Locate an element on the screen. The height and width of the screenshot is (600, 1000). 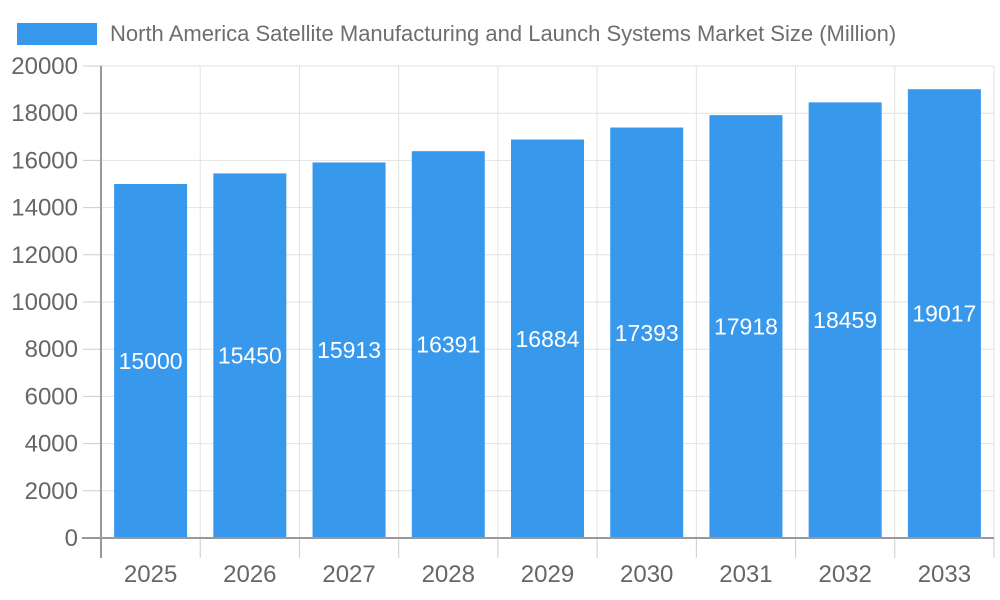
bar-value-label: 17393 is located at coordinates (647, 333).